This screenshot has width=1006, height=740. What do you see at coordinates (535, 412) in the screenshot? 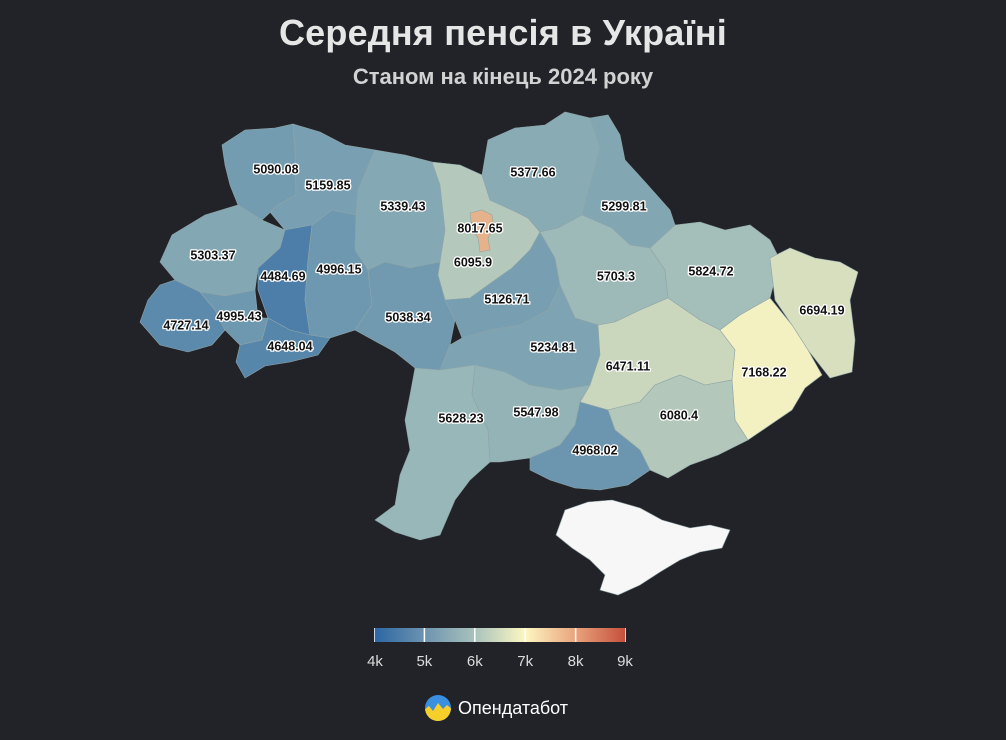
I see `region-value-label: 5547.98` at bounding box center [535, 412].